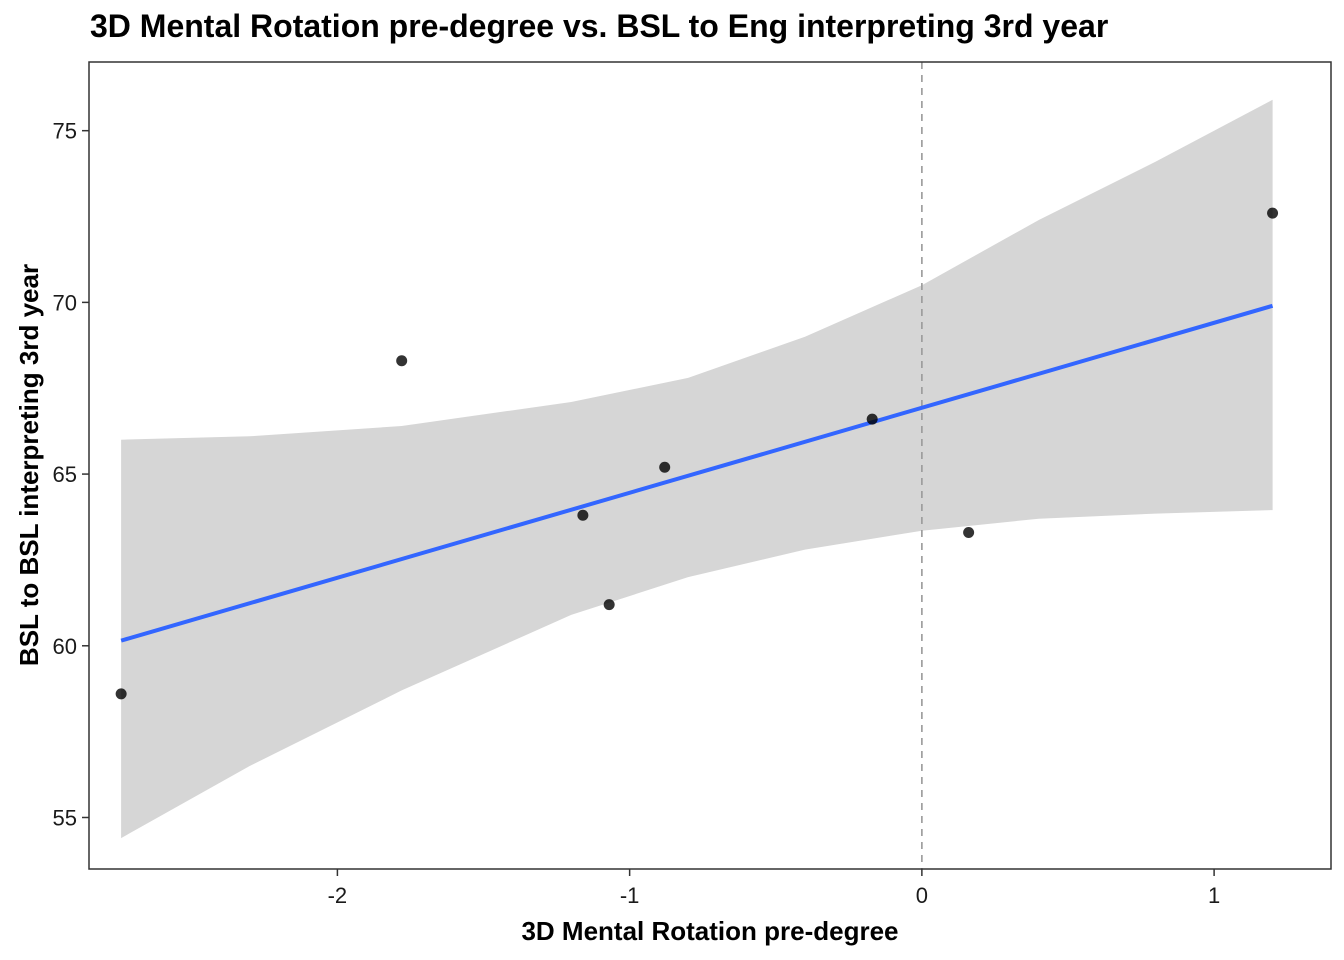 The width and height of the screenshot is (1344, 960). Describe the element at coordinates (29, 465) in the screenshot. I see `y-axis-title: BSL to BSL interpreting 3rd year` at that location.